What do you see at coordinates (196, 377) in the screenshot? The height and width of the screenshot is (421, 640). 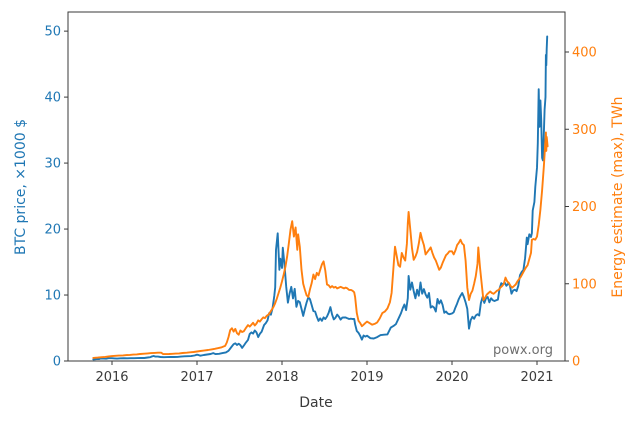 I see `x-tick-label: 2017` at bounding box center [196, 377].